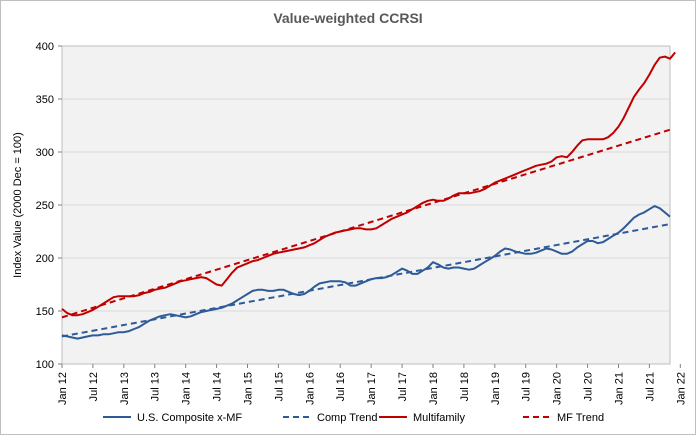 The height and width of the screenshot is (435, 696). I want to click on x-tick-label: Jan 21, so click(619, 388).